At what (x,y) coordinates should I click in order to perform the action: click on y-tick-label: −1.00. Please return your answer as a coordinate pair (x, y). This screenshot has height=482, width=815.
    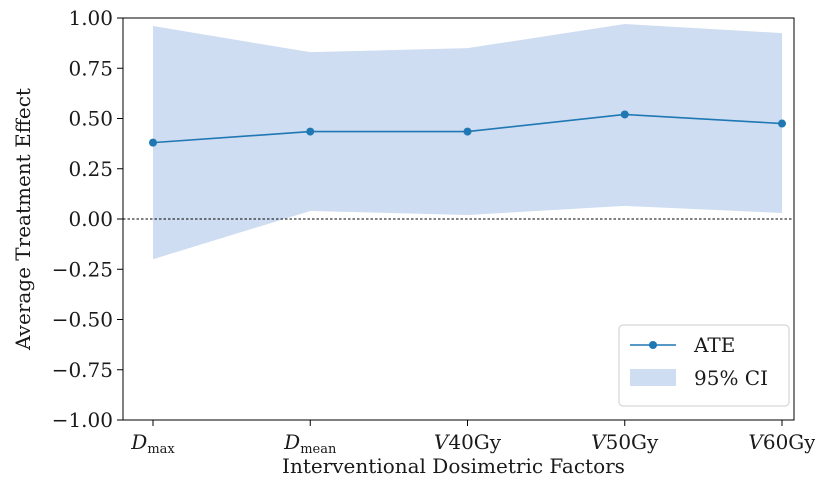
    Looking at the image, I should click on (82, 420).